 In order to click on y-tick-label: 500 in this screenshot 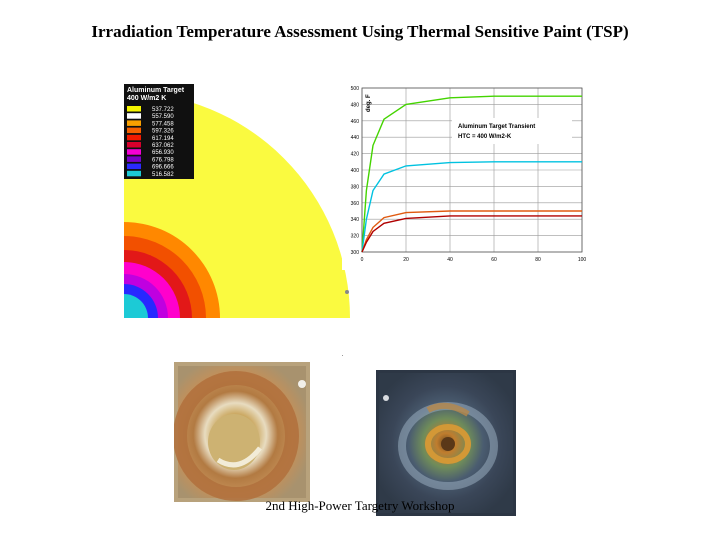, I will do `click(355, 89)`.